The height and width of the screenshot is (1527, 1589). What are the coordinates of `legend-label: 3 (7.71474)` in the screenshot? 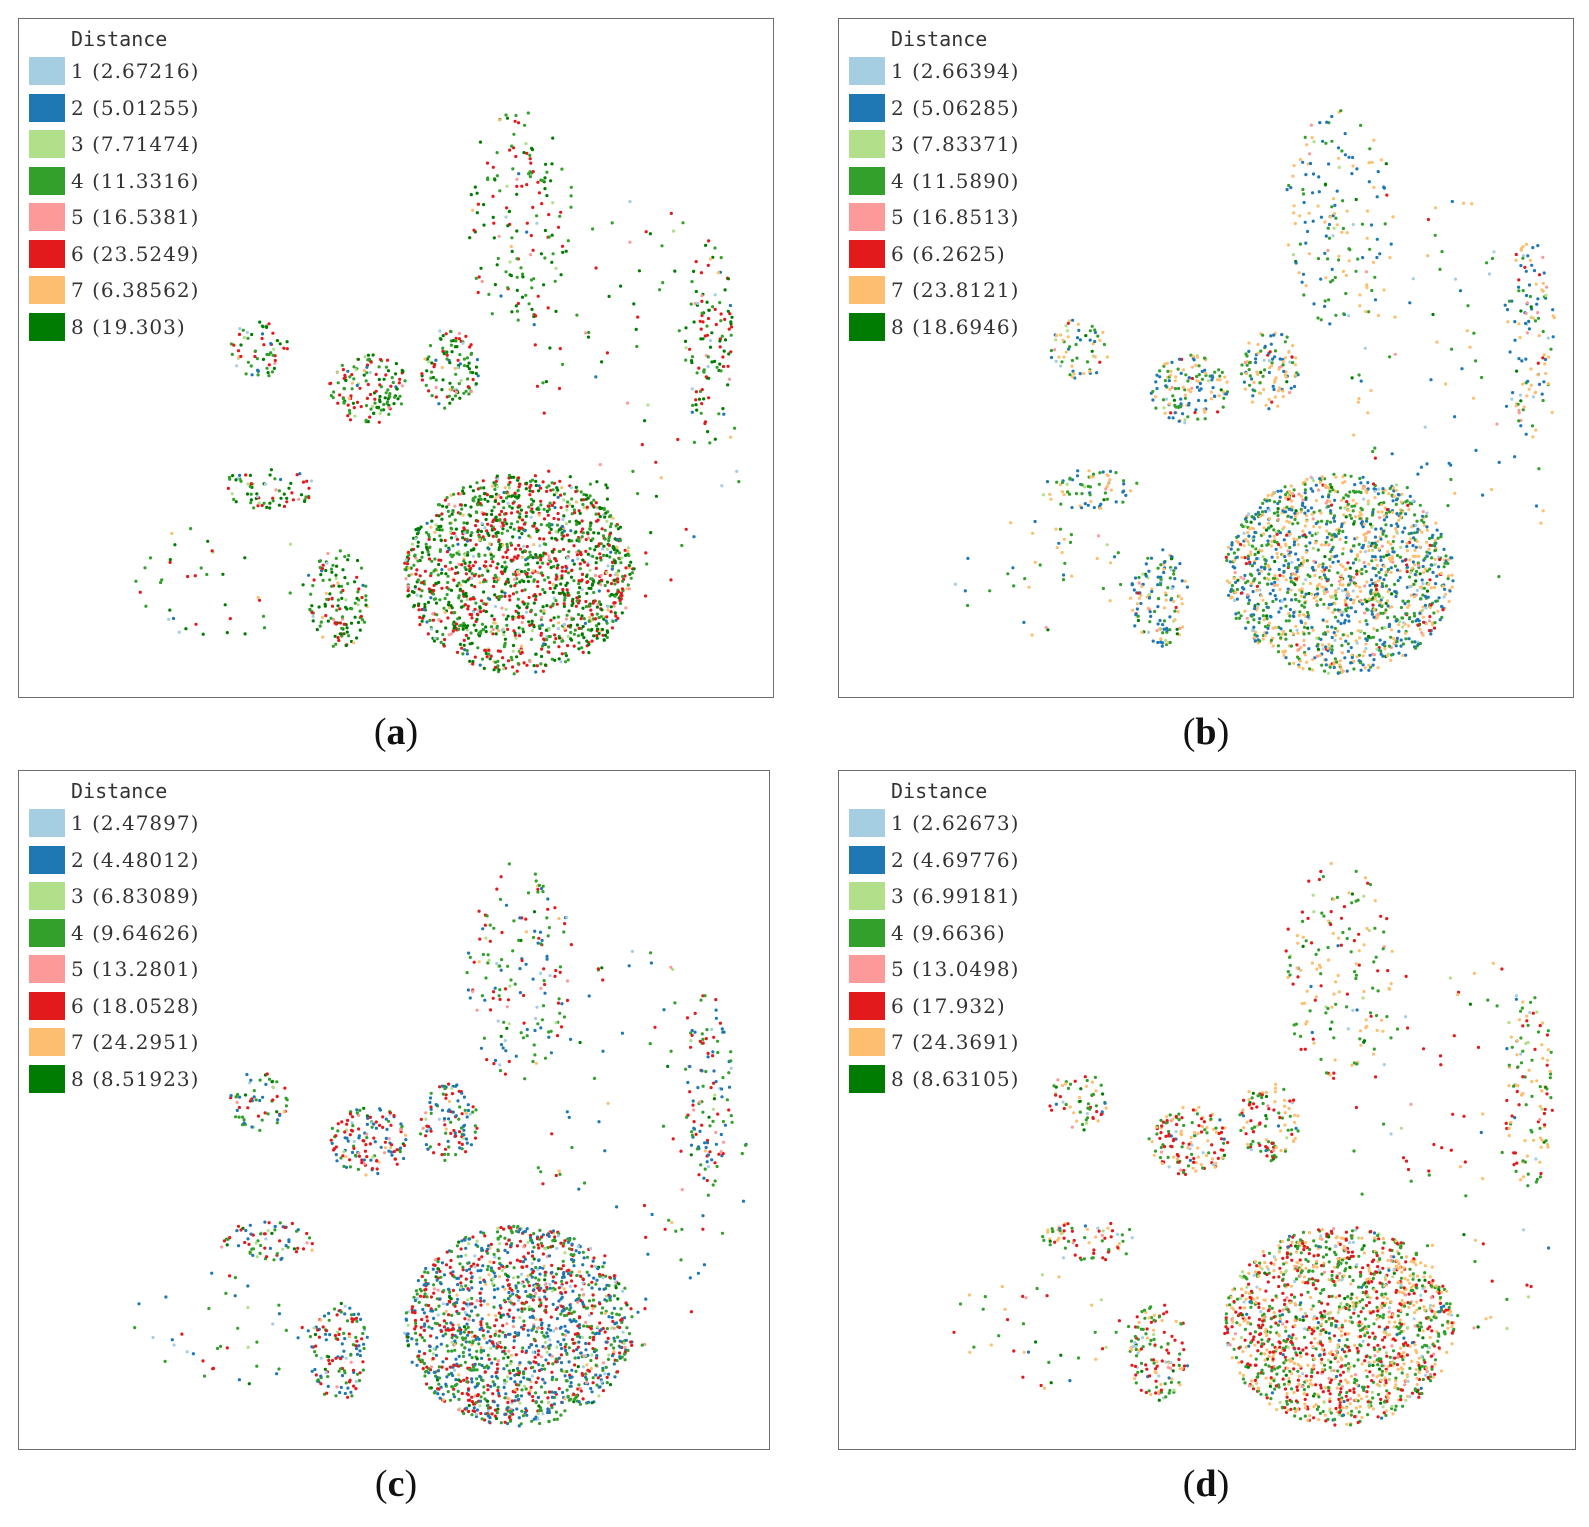 It's located at (135, 144).